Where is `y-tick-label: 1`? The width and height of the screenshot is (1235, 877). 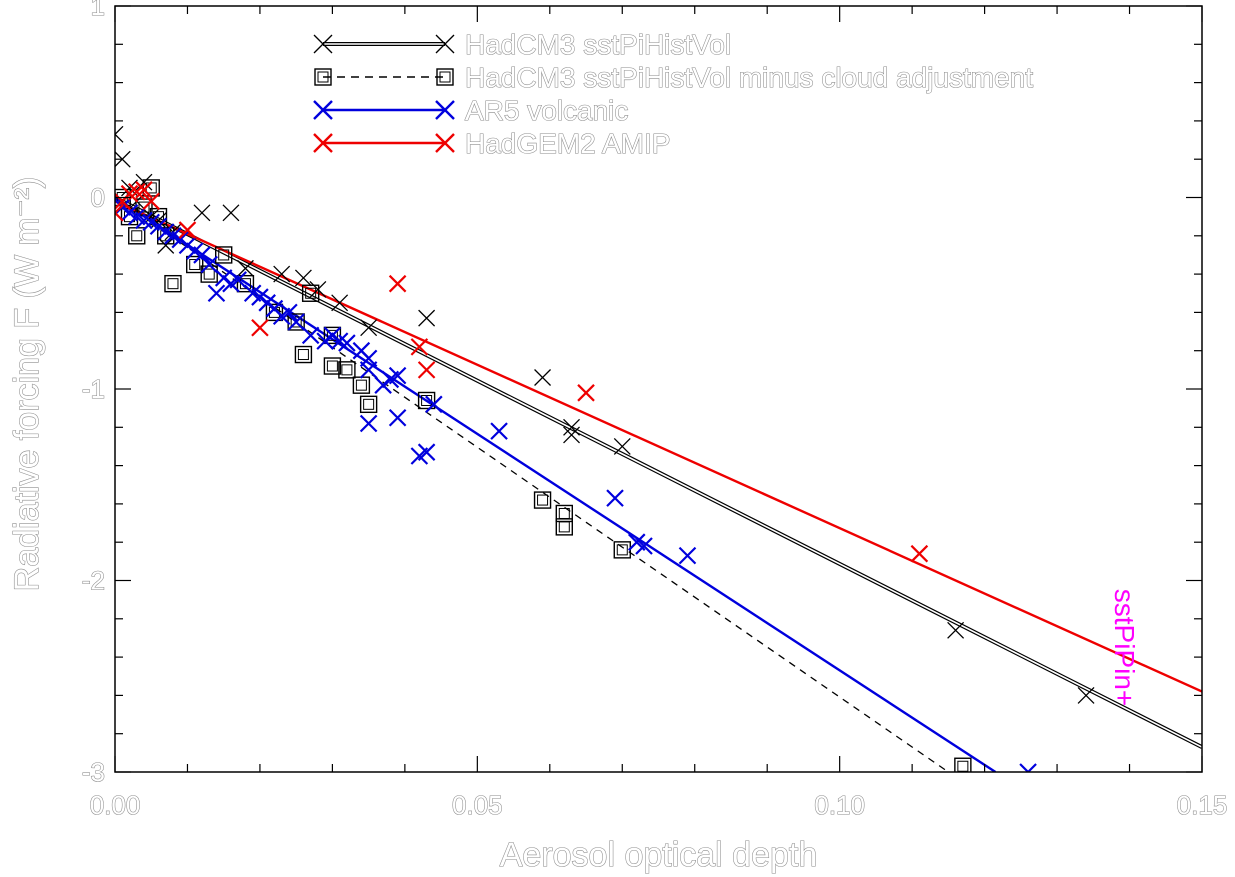
y-tick-label: 1 is located at coordinates (98, 10).